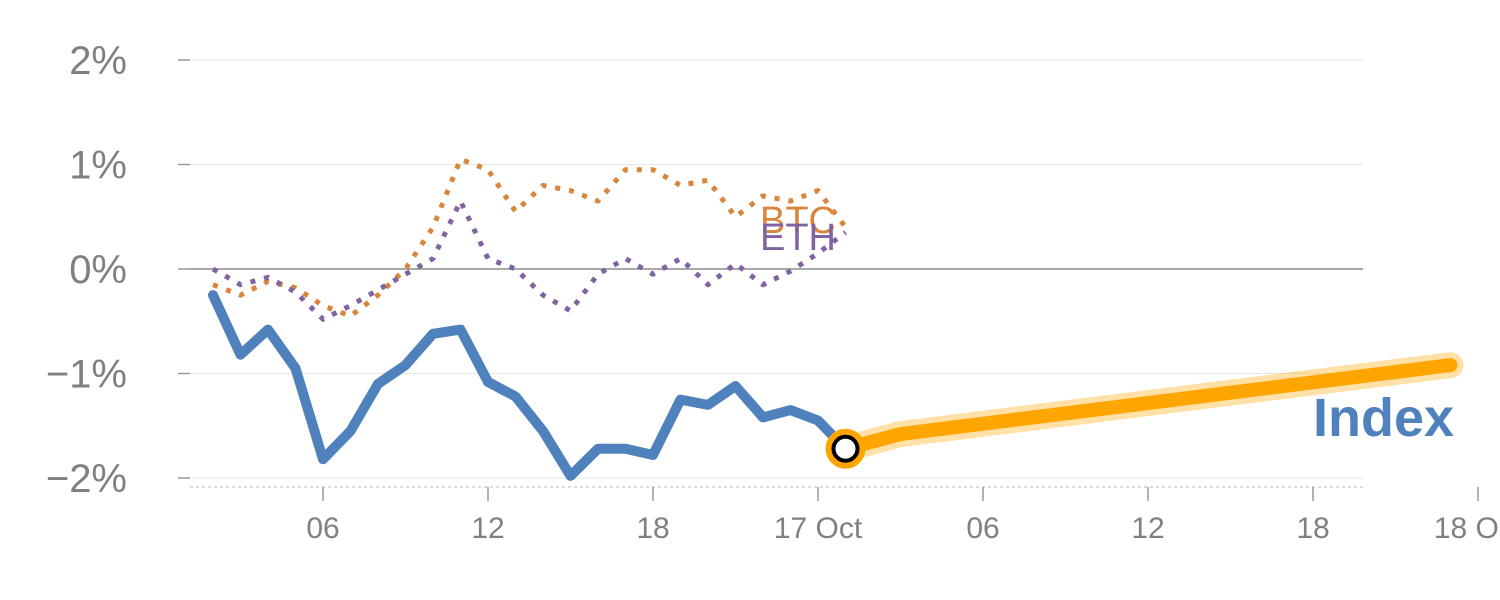  What do you see at coordinates (798, 221) in the screenshot?
I see `series-label-btc: BTC` at bounding box center [798, 221].